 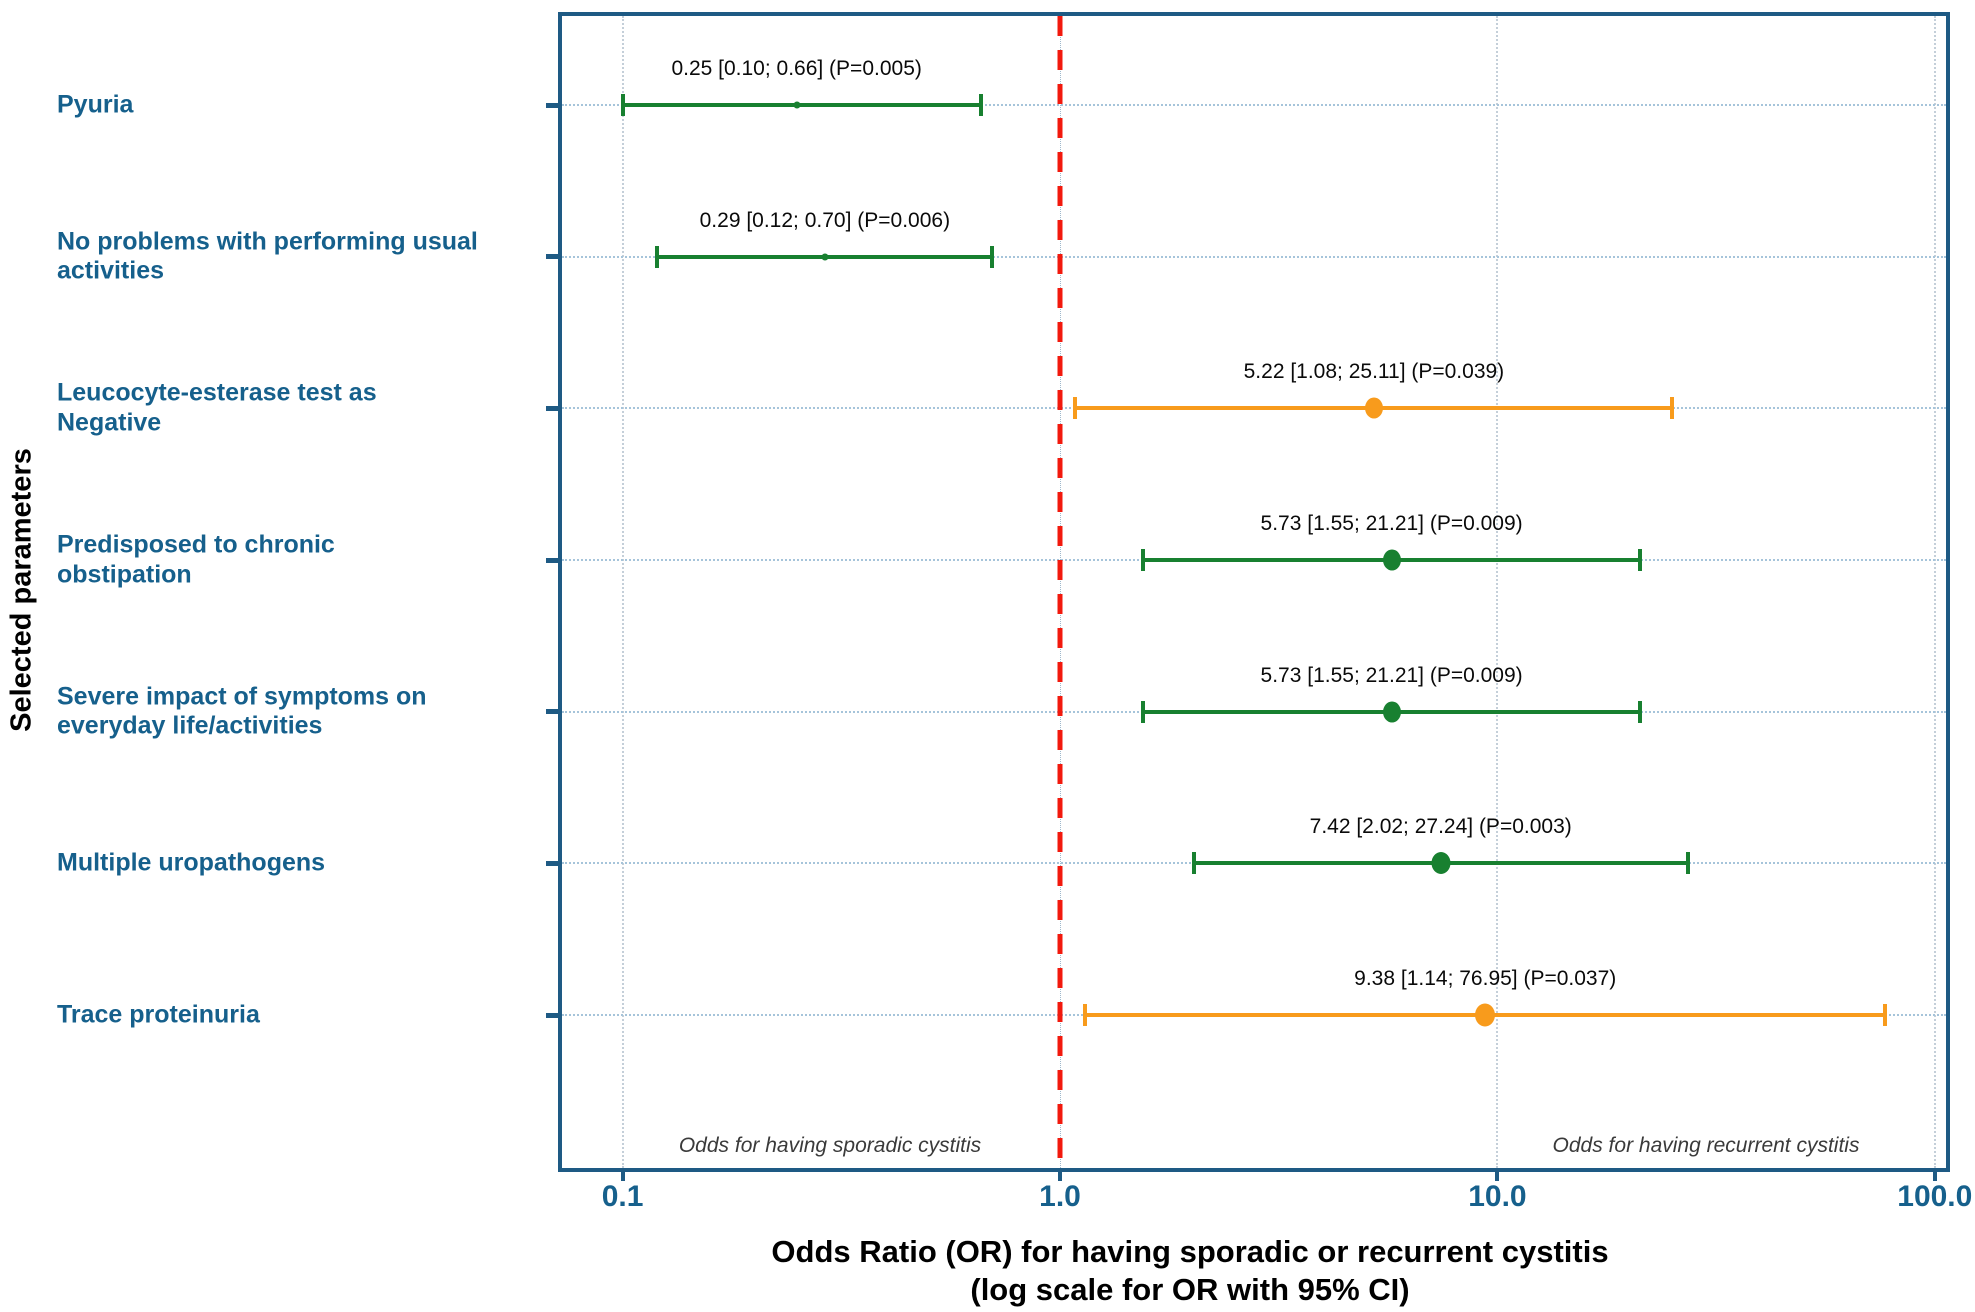 I want to click on category-label: Trace proteinuria, so click(x=158, y=1014).